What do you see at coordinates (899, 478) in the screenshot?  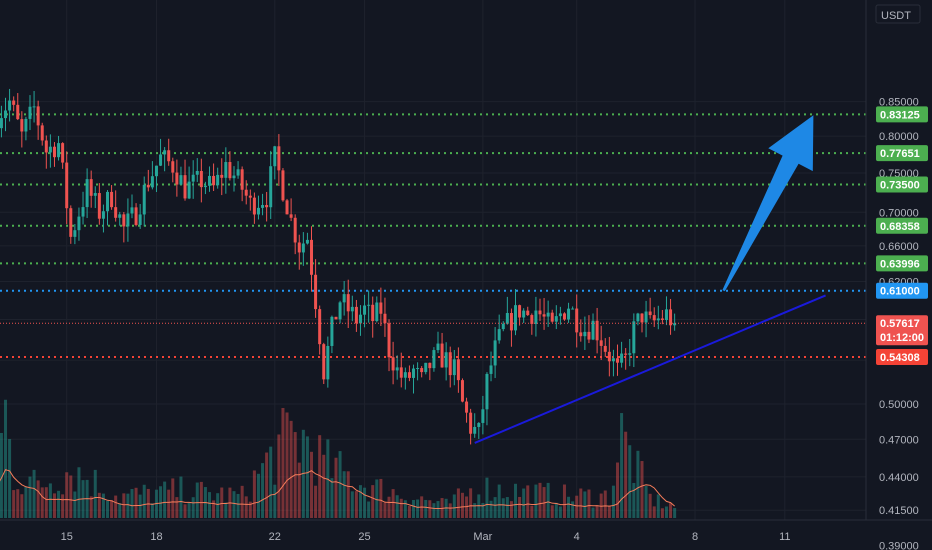 I see `price-tick-label: 0.44000` at bounding box center [899, 478].